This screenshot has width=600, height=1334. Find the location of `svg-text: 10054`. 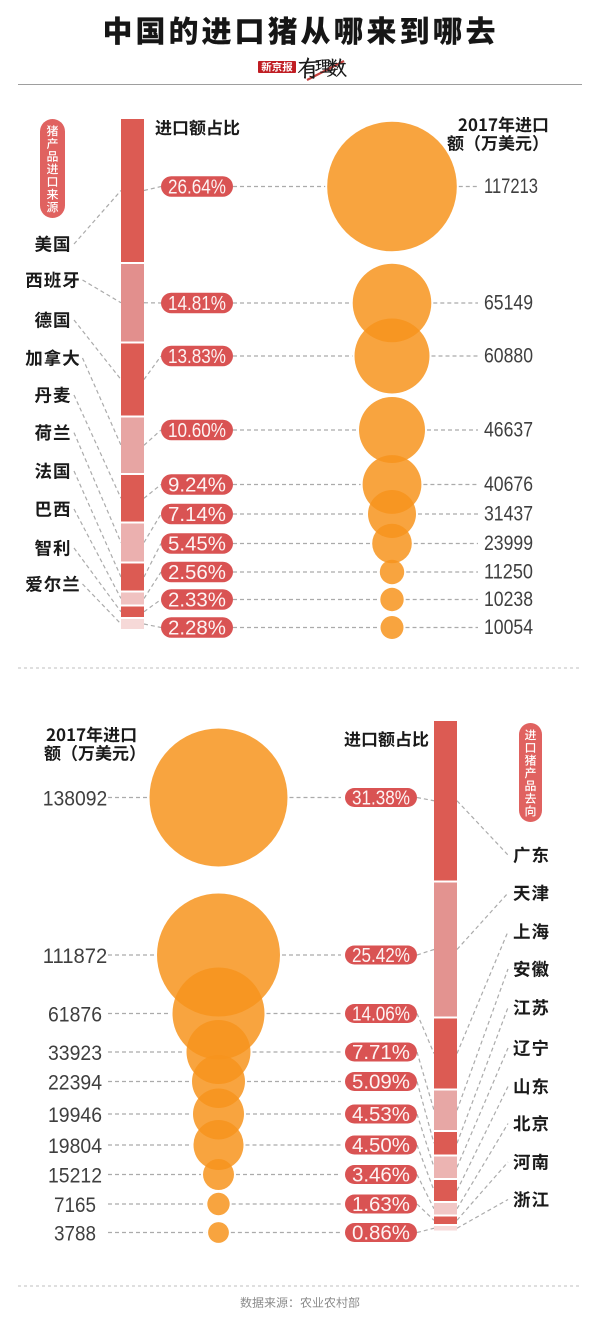

svg-text: 10054 is located at coordinates (508, 627).